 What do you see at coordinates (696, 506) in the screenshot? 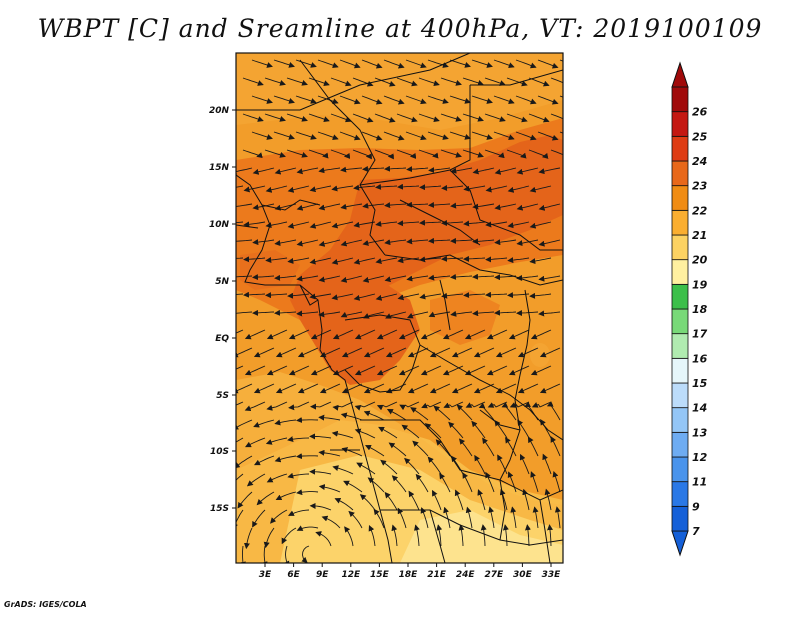
I see `colorbar-label: 9` at bounding box center [696, 506].